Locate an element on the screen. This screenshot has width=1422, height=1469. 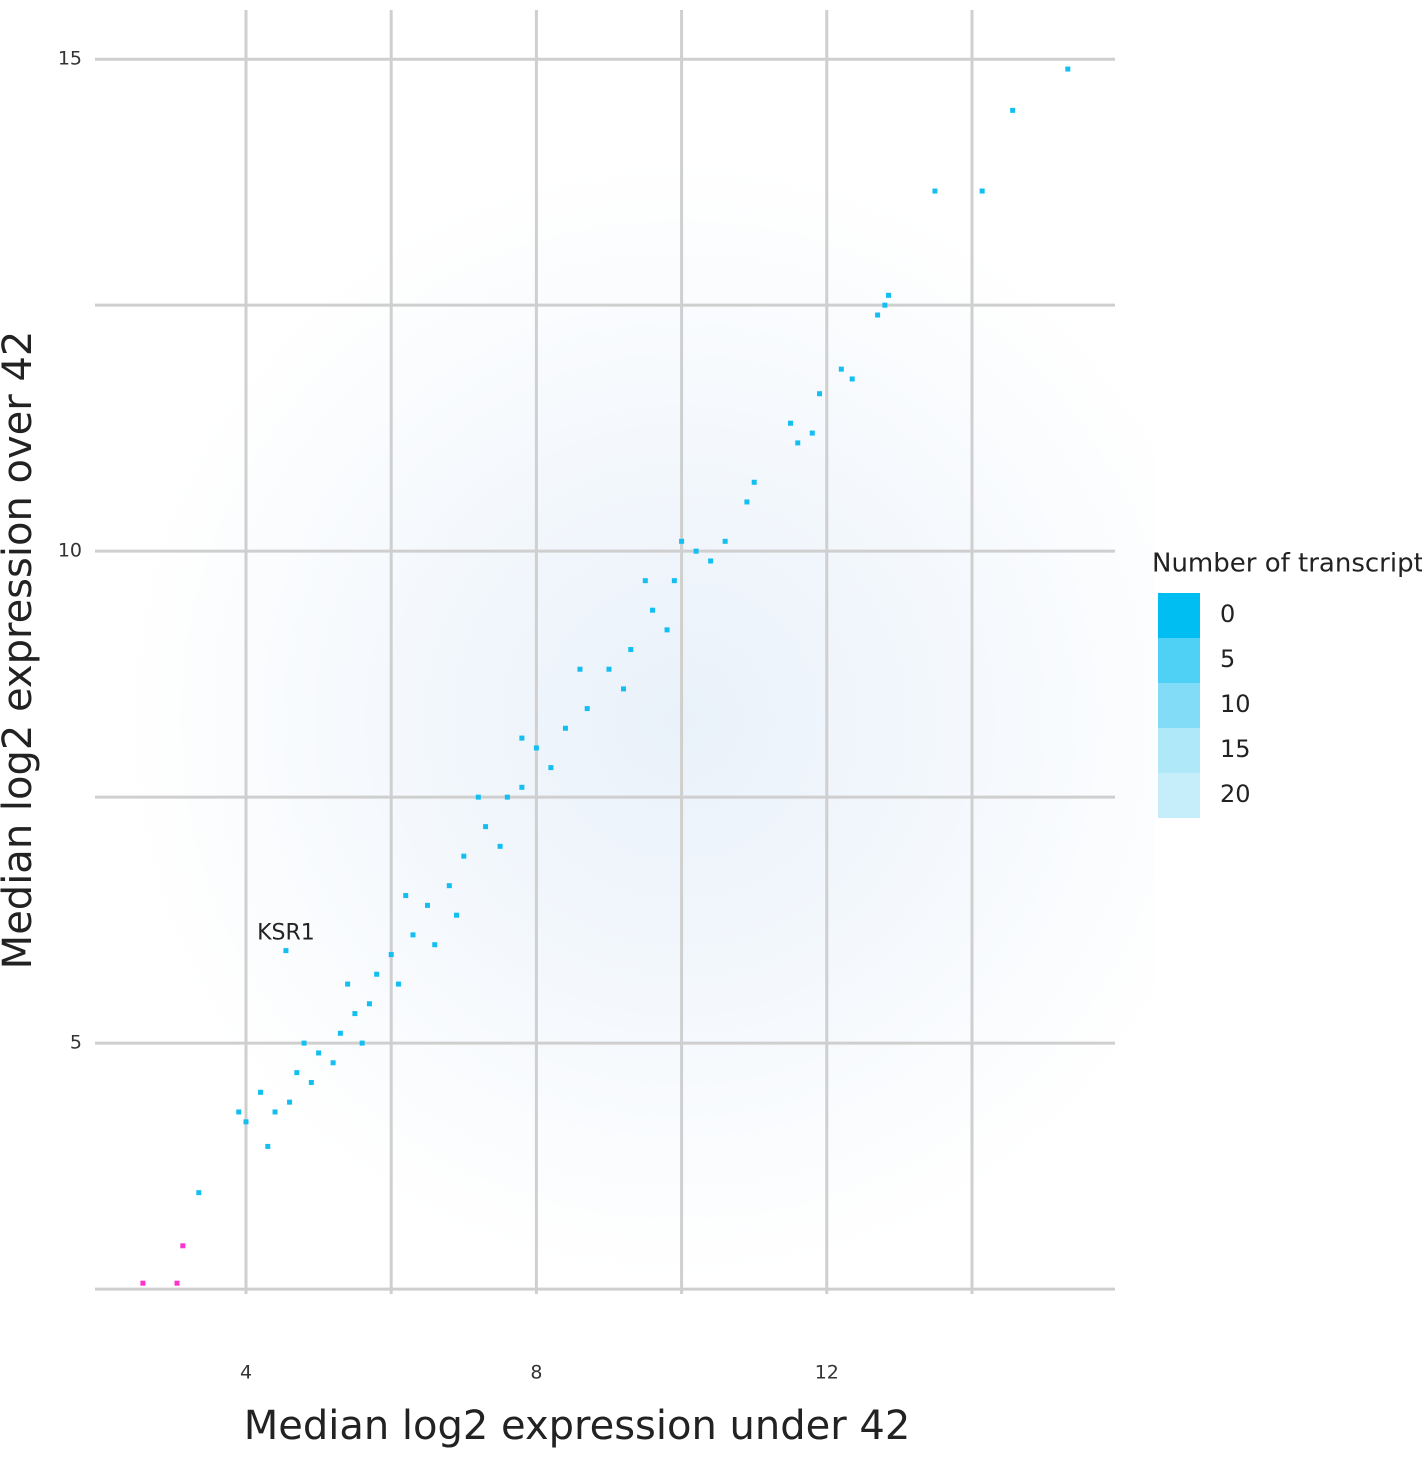
x-tick-label: 4 is located at coordinates (246, 1373).